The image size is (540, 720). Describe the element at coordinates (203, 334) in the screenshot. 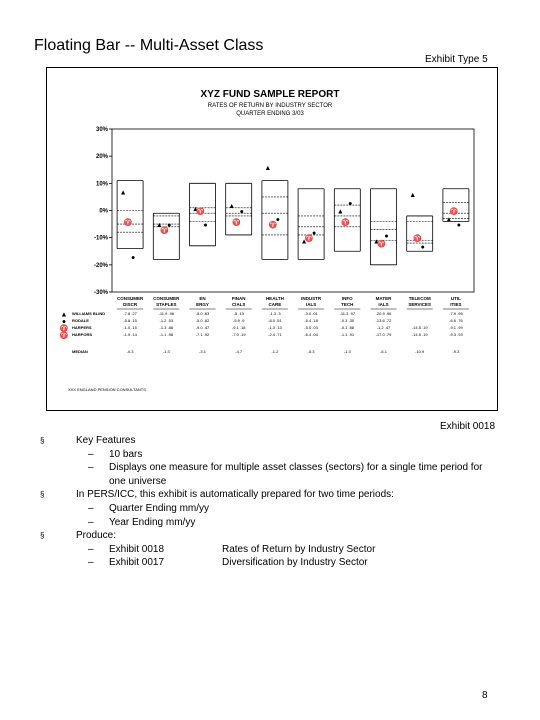

I see `table-cell: -7.1 .92` at that location.